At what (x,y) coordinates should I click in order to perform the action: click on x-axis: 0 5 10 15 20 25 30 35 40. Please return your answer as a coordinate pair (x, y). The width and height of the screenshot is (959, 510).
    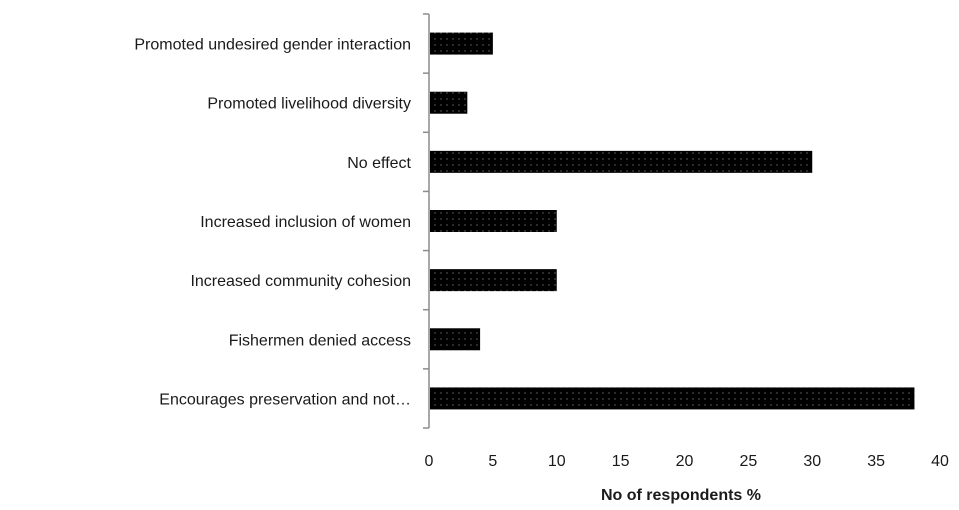
    Looking at the image, I should click on (687, 461).